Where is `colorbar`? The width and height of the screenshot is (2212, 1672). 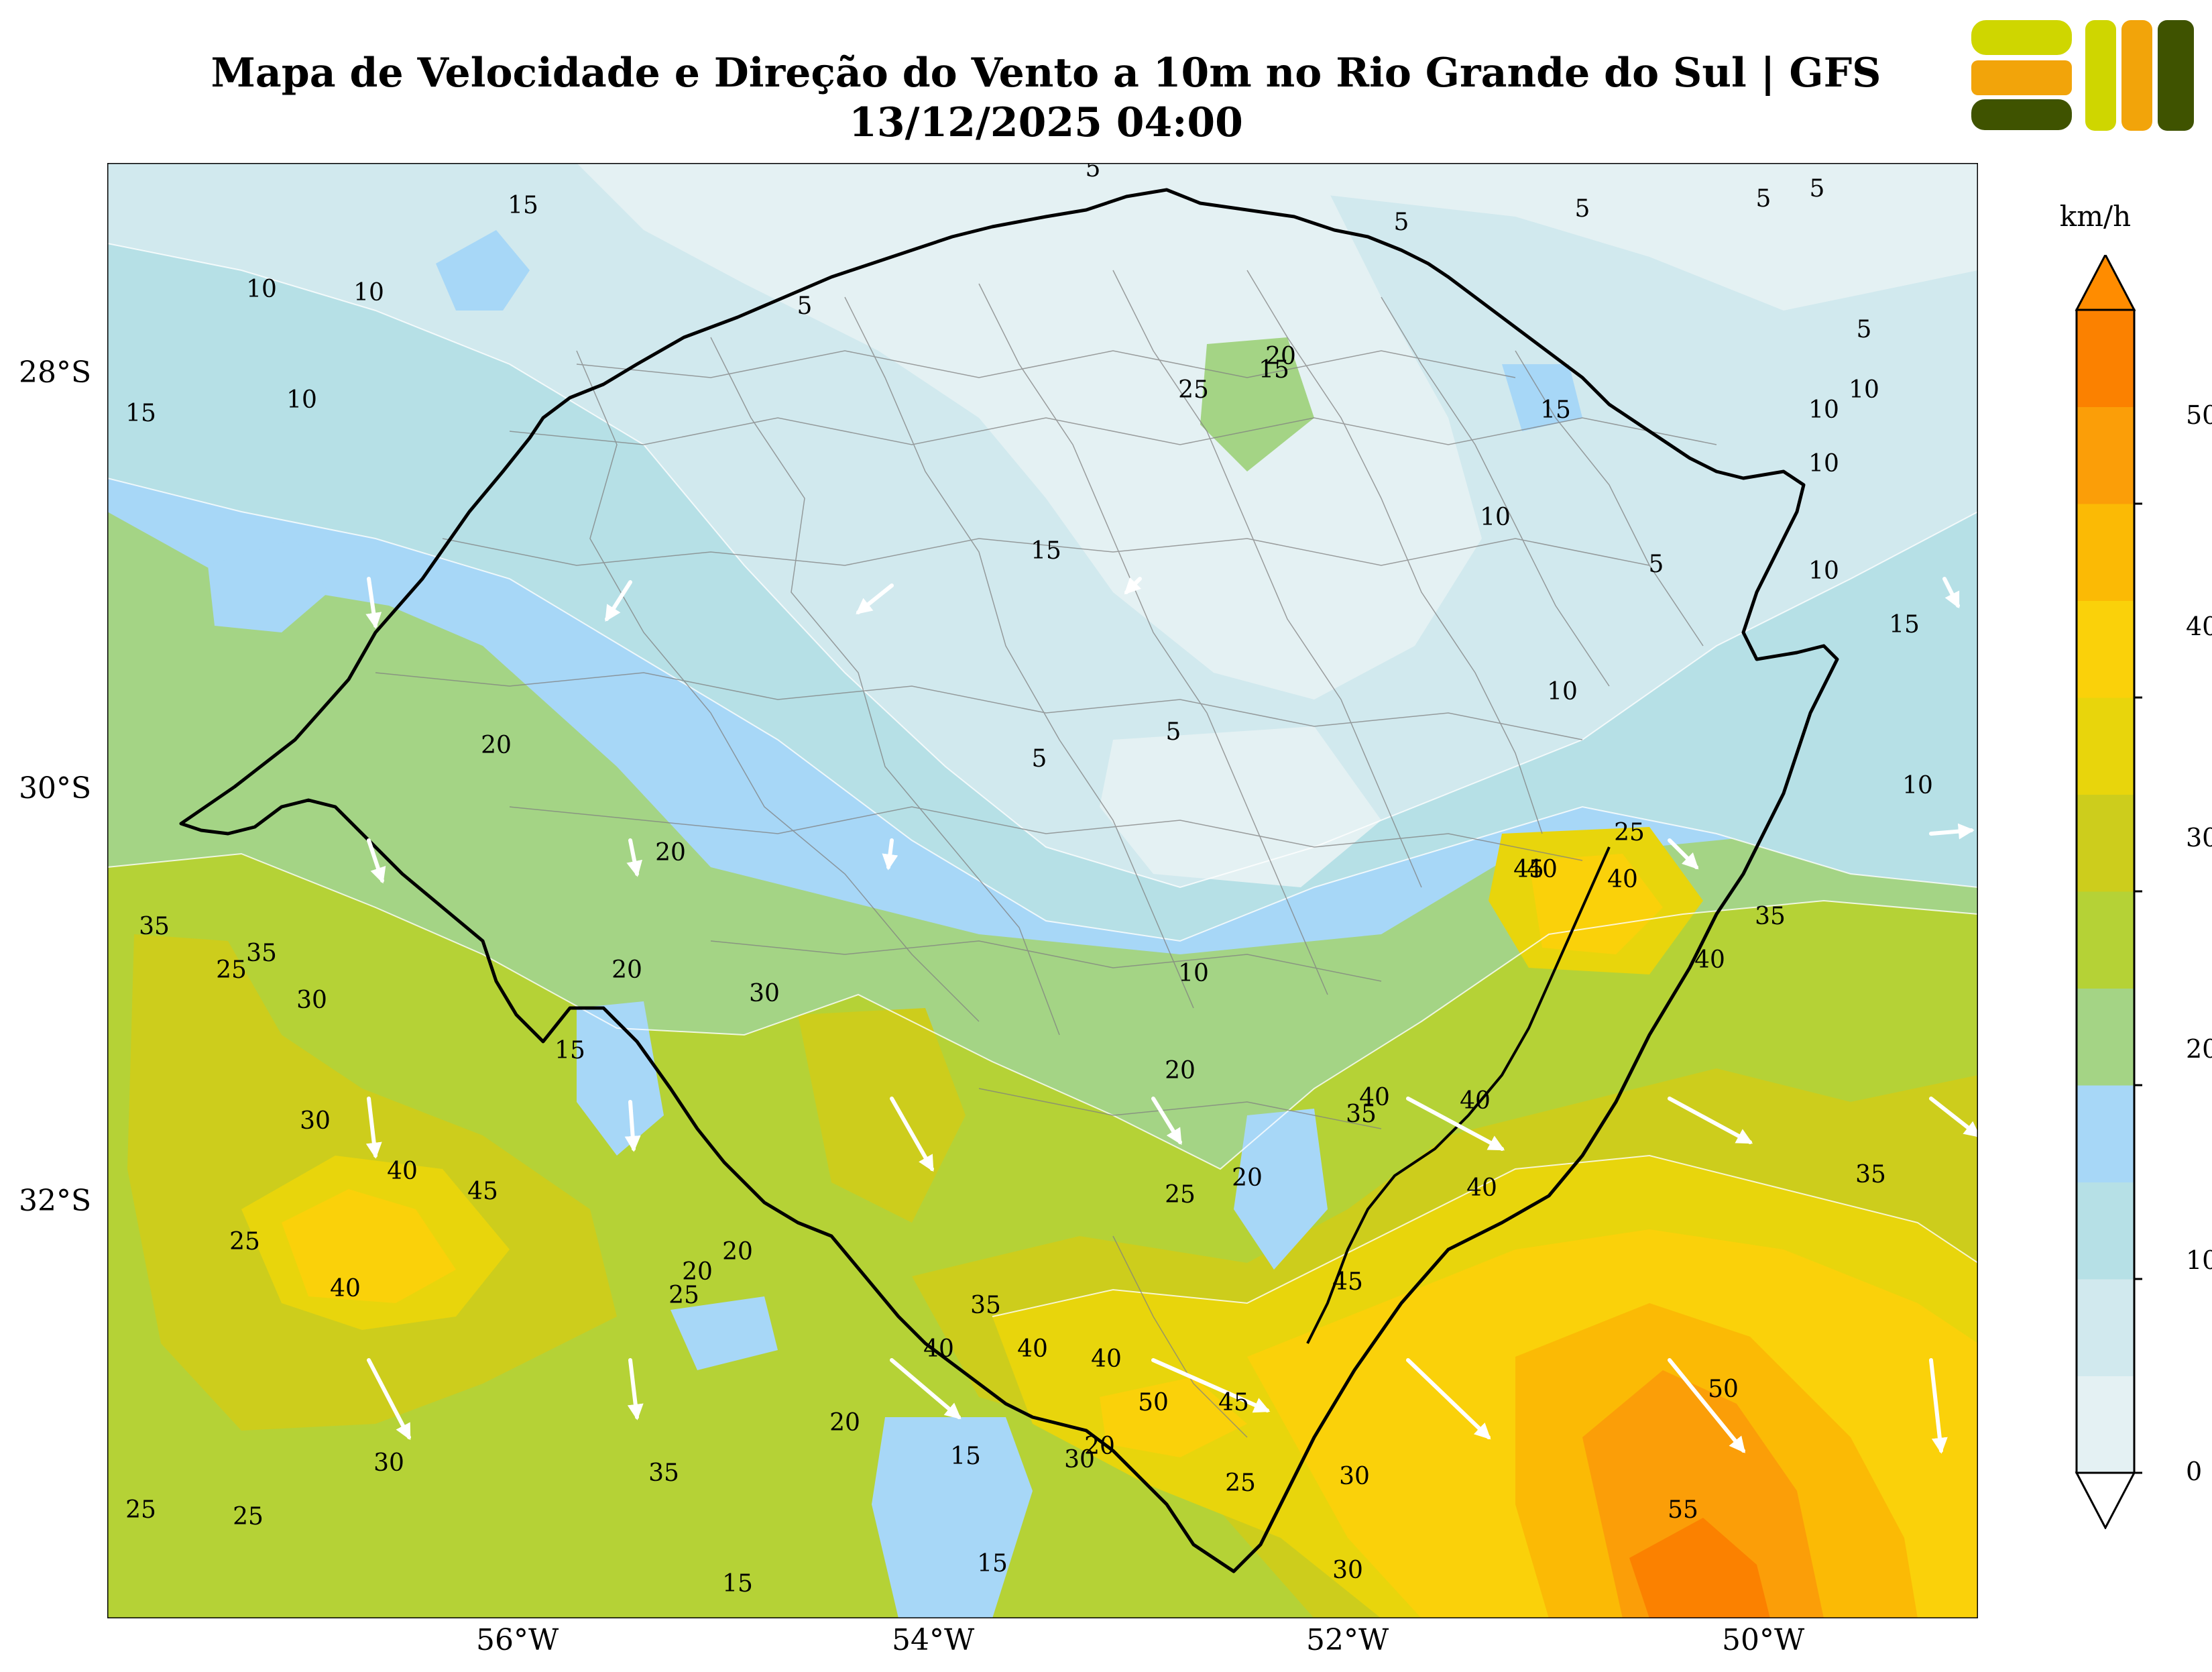 colorbar is located at coordinates (2108, 892).